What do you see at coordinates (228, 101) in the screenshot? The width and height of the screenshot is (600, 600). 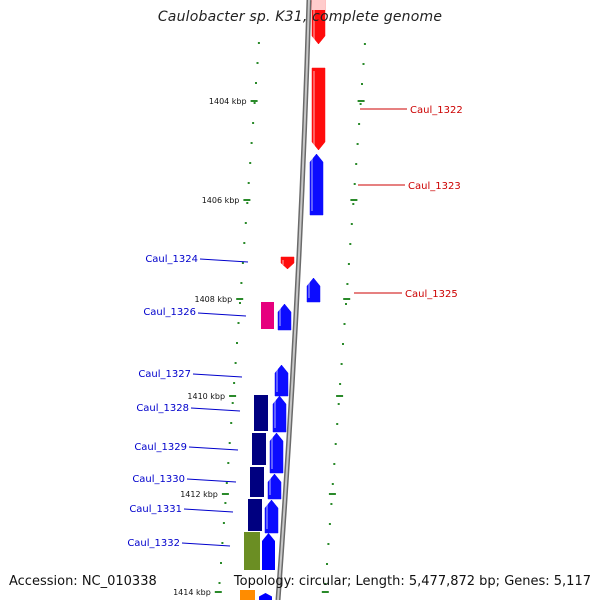 I see `ruler-label: 1404 kbp` at bounding box center [228, 101].